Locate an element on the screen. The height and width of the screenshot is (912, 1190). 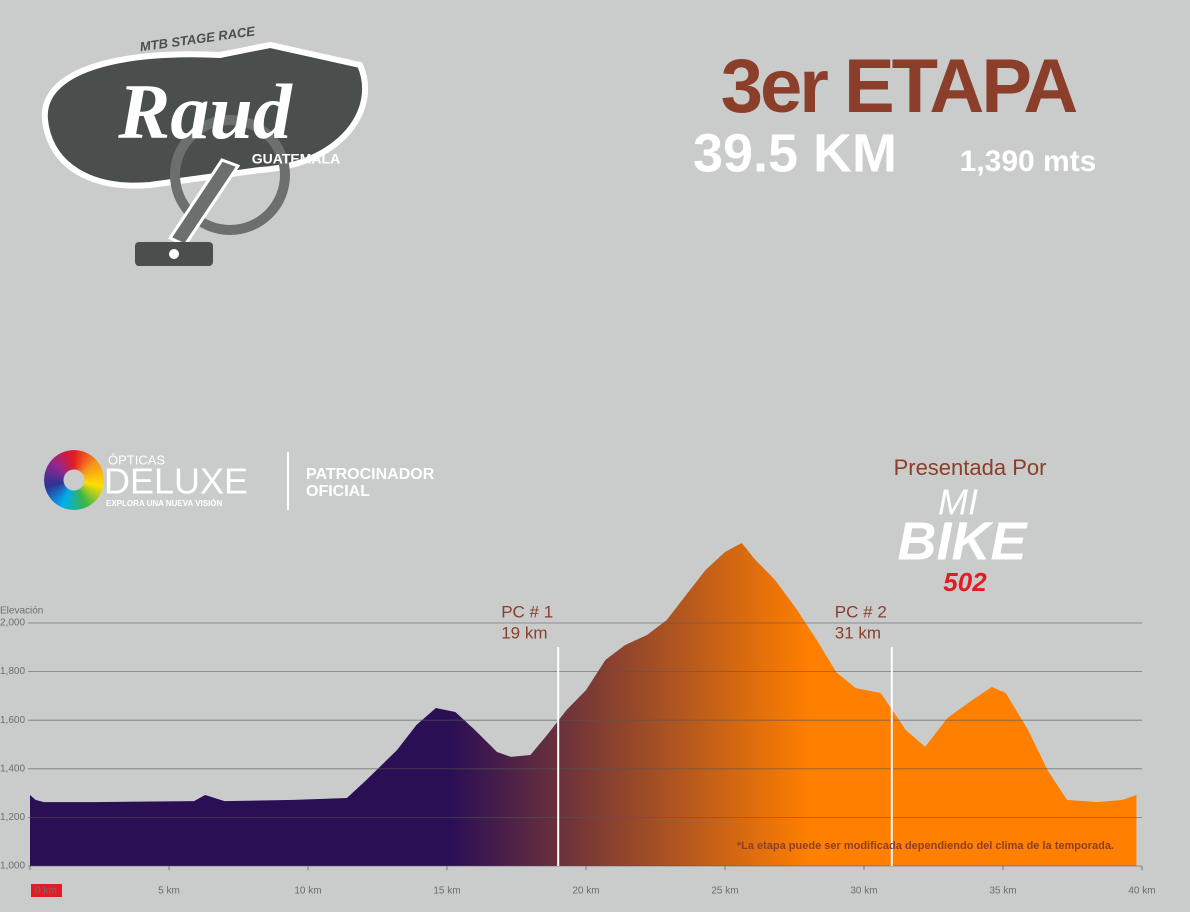
start-box is located at coordinates (46, 890).